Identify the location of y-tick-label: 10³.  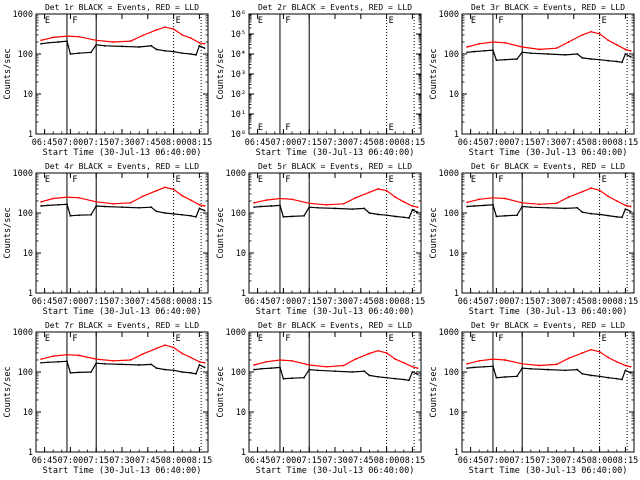
(238, 75).